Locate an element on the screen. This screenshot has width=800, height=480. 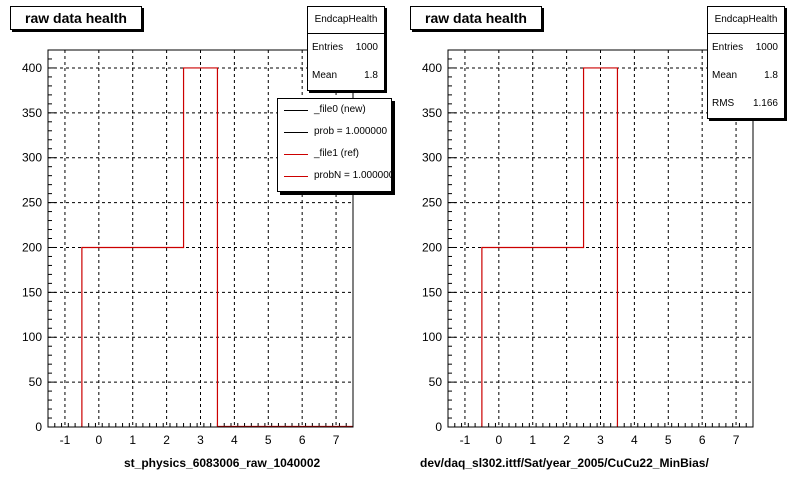
legend-label: prob = 1.000000 is located at coordinates (351, 131).